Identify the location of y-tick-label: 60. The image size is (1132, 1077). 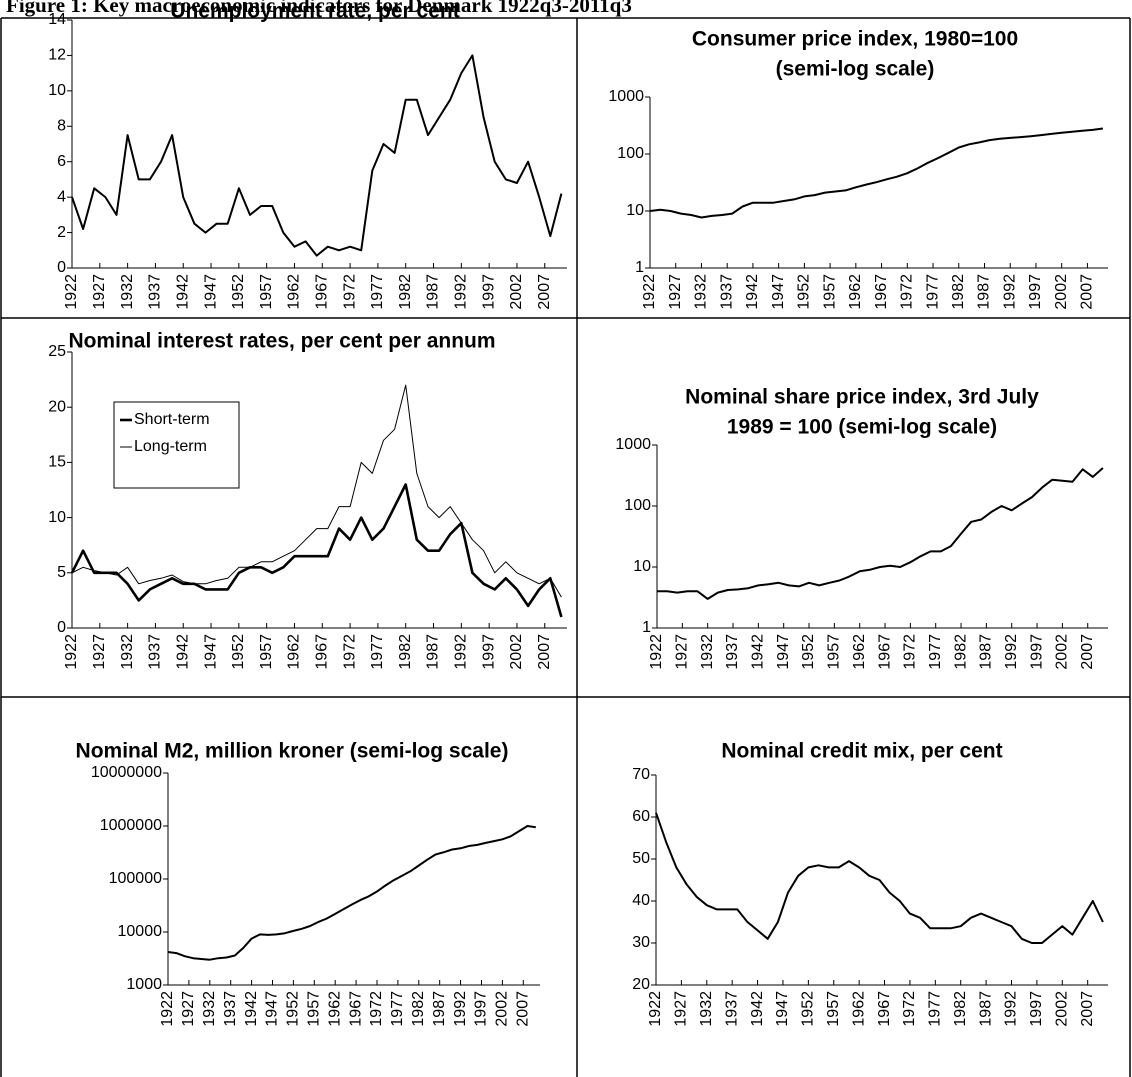
(641, 816).